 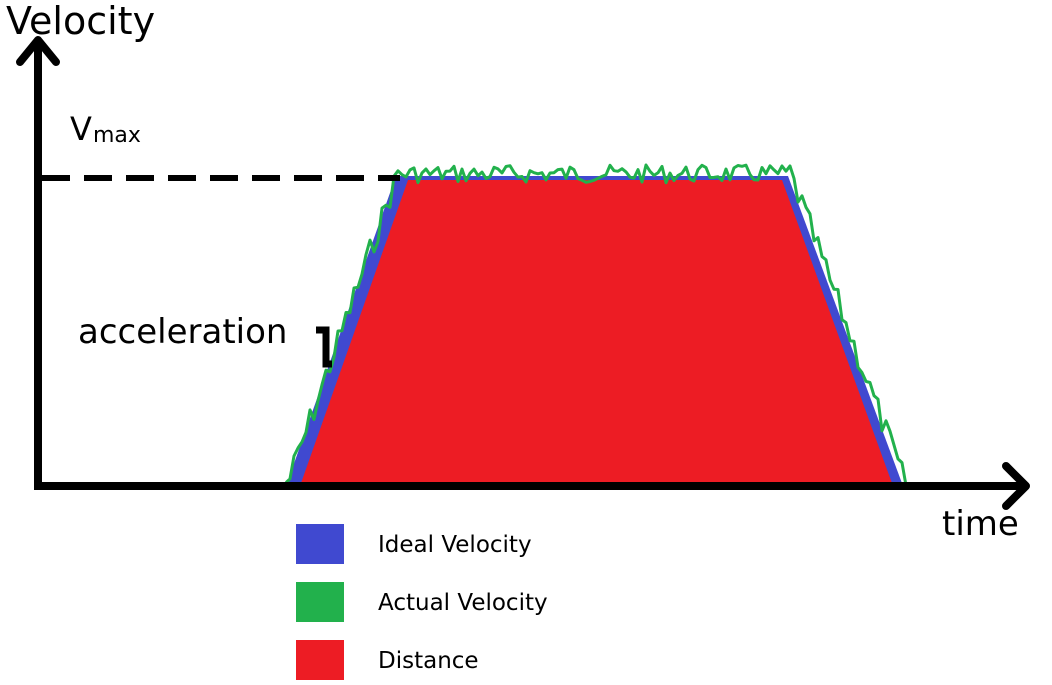 I want to click on distance-swatch, so click(x=320, y=660).